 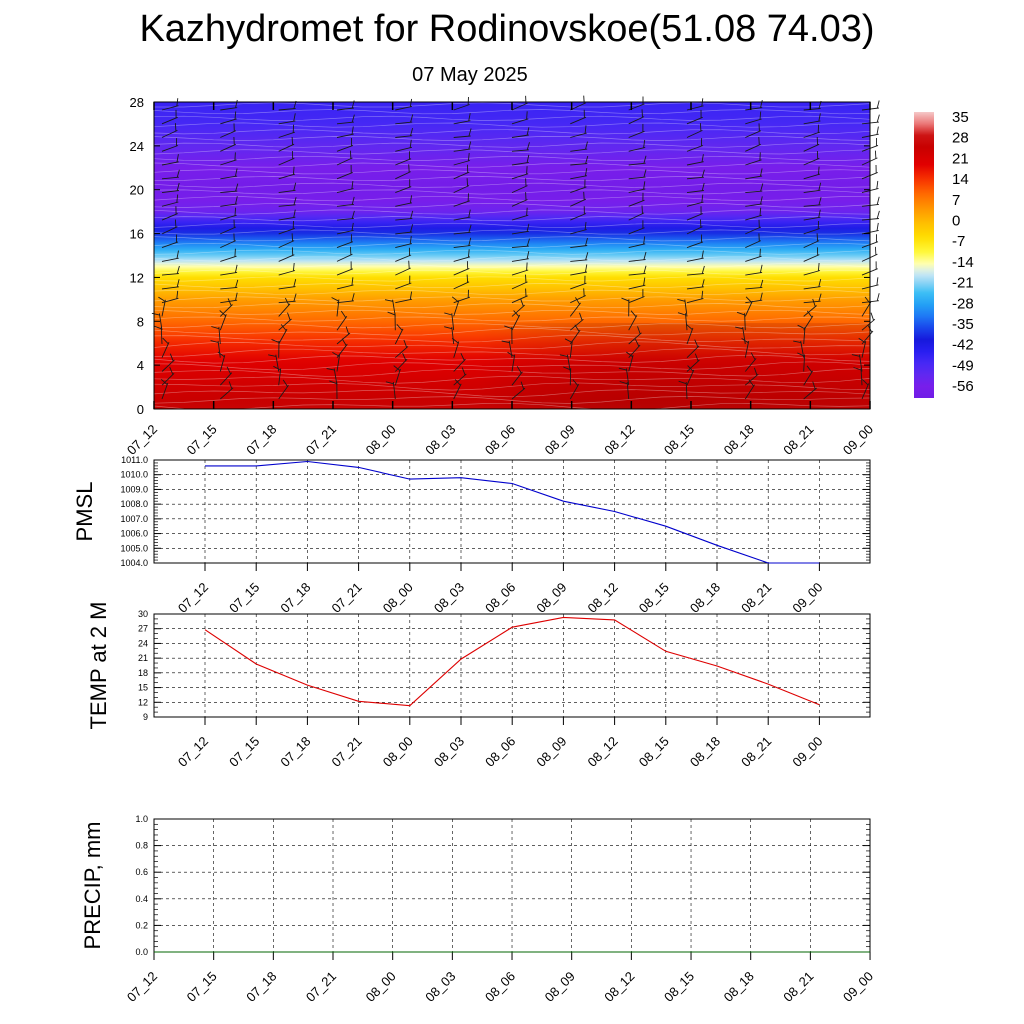 I want to click on temp-xtick-label: 08_15, so click(x=654, y=752).